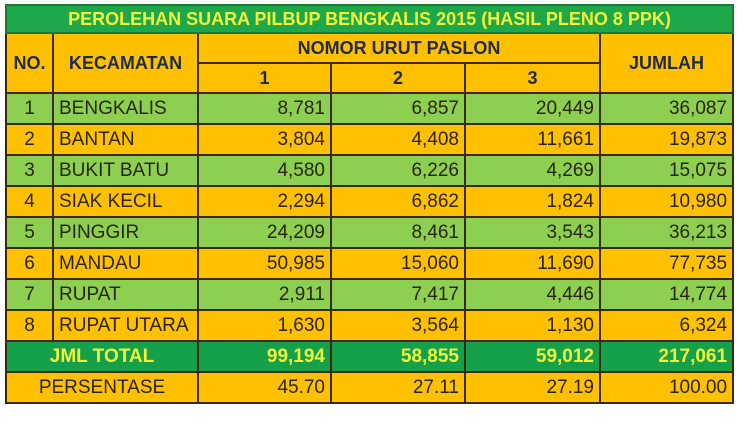 This screenshot has height=439, width=737. I want to click on cell-p2: 4,408, so click(398, 139).